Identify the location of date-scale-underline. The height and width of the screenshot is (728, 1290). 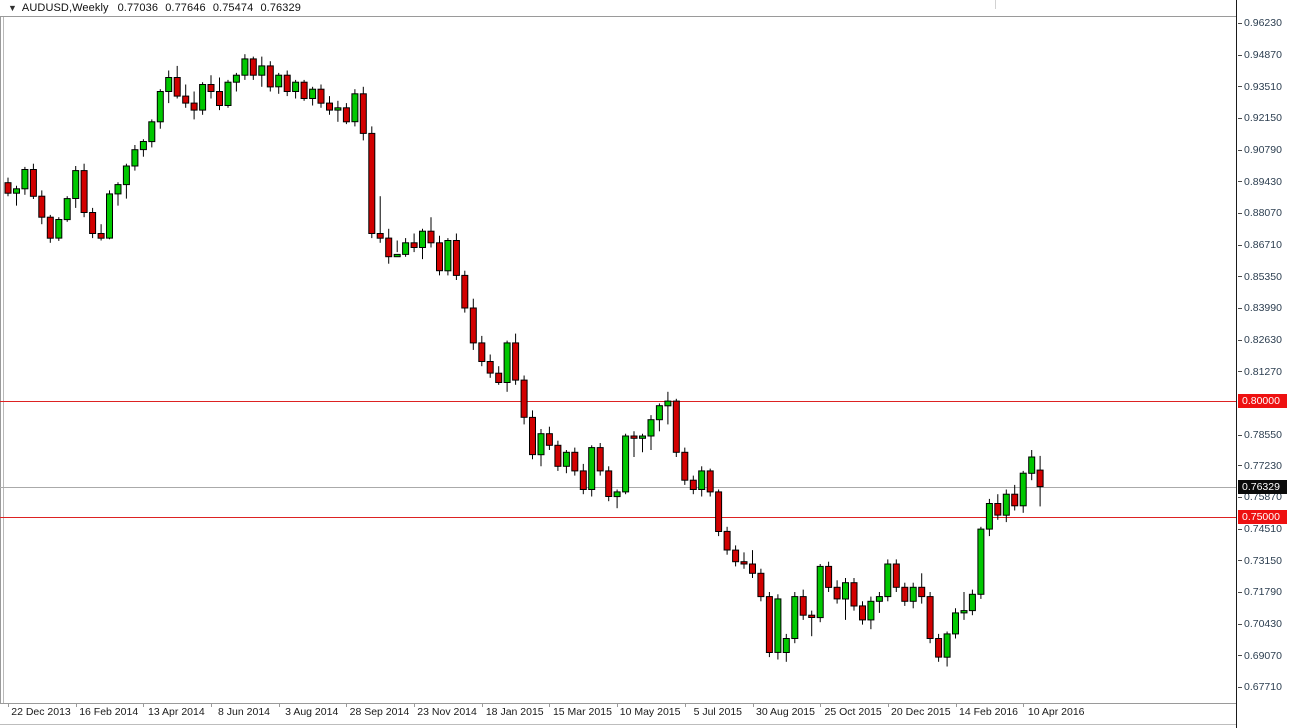
(618, 724).